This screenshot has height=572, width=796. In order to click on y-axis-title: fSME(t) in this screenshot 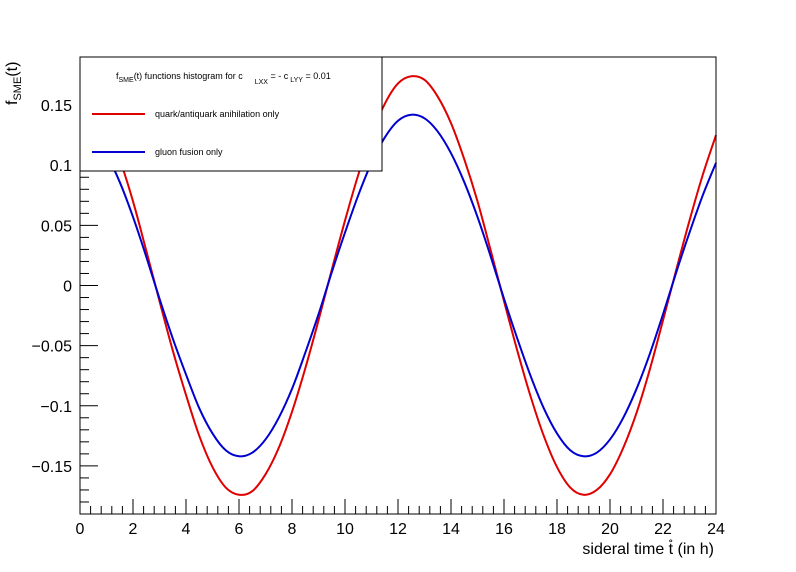, I will do `click(14, 83)`.